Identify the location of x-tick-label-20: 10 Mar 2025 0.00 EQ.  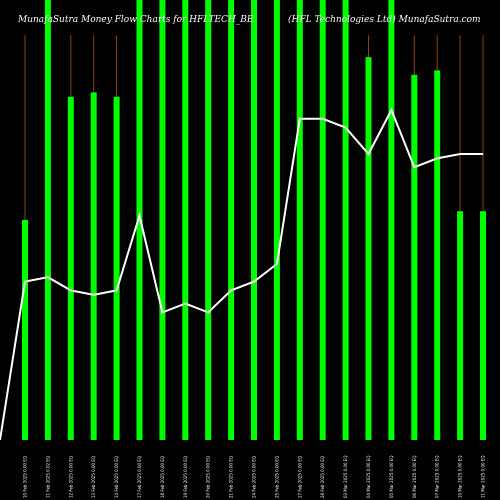
(460, 477).